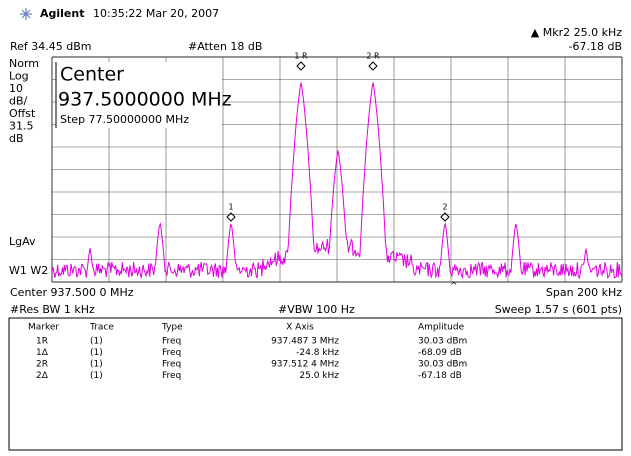 Image resolution: width=631 pixels, height=456 pixels. I want to click on table-cell: 937.487 3 MHz, so click(305, 342).